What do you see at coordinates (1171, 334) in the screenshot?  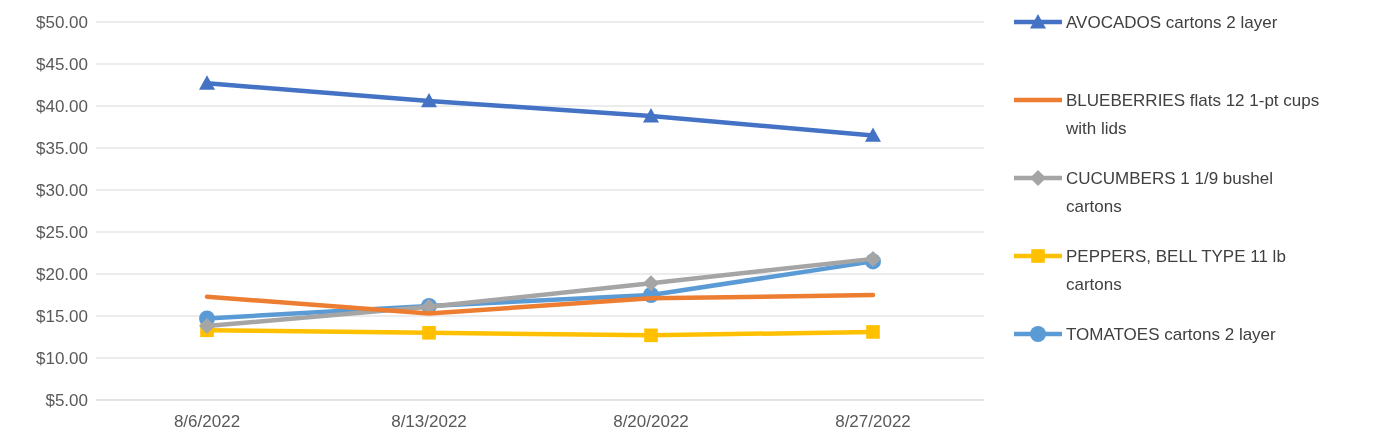 I see `legend-label: TOMATOES cartons 2 layer` at bounding box center [1171, 334].